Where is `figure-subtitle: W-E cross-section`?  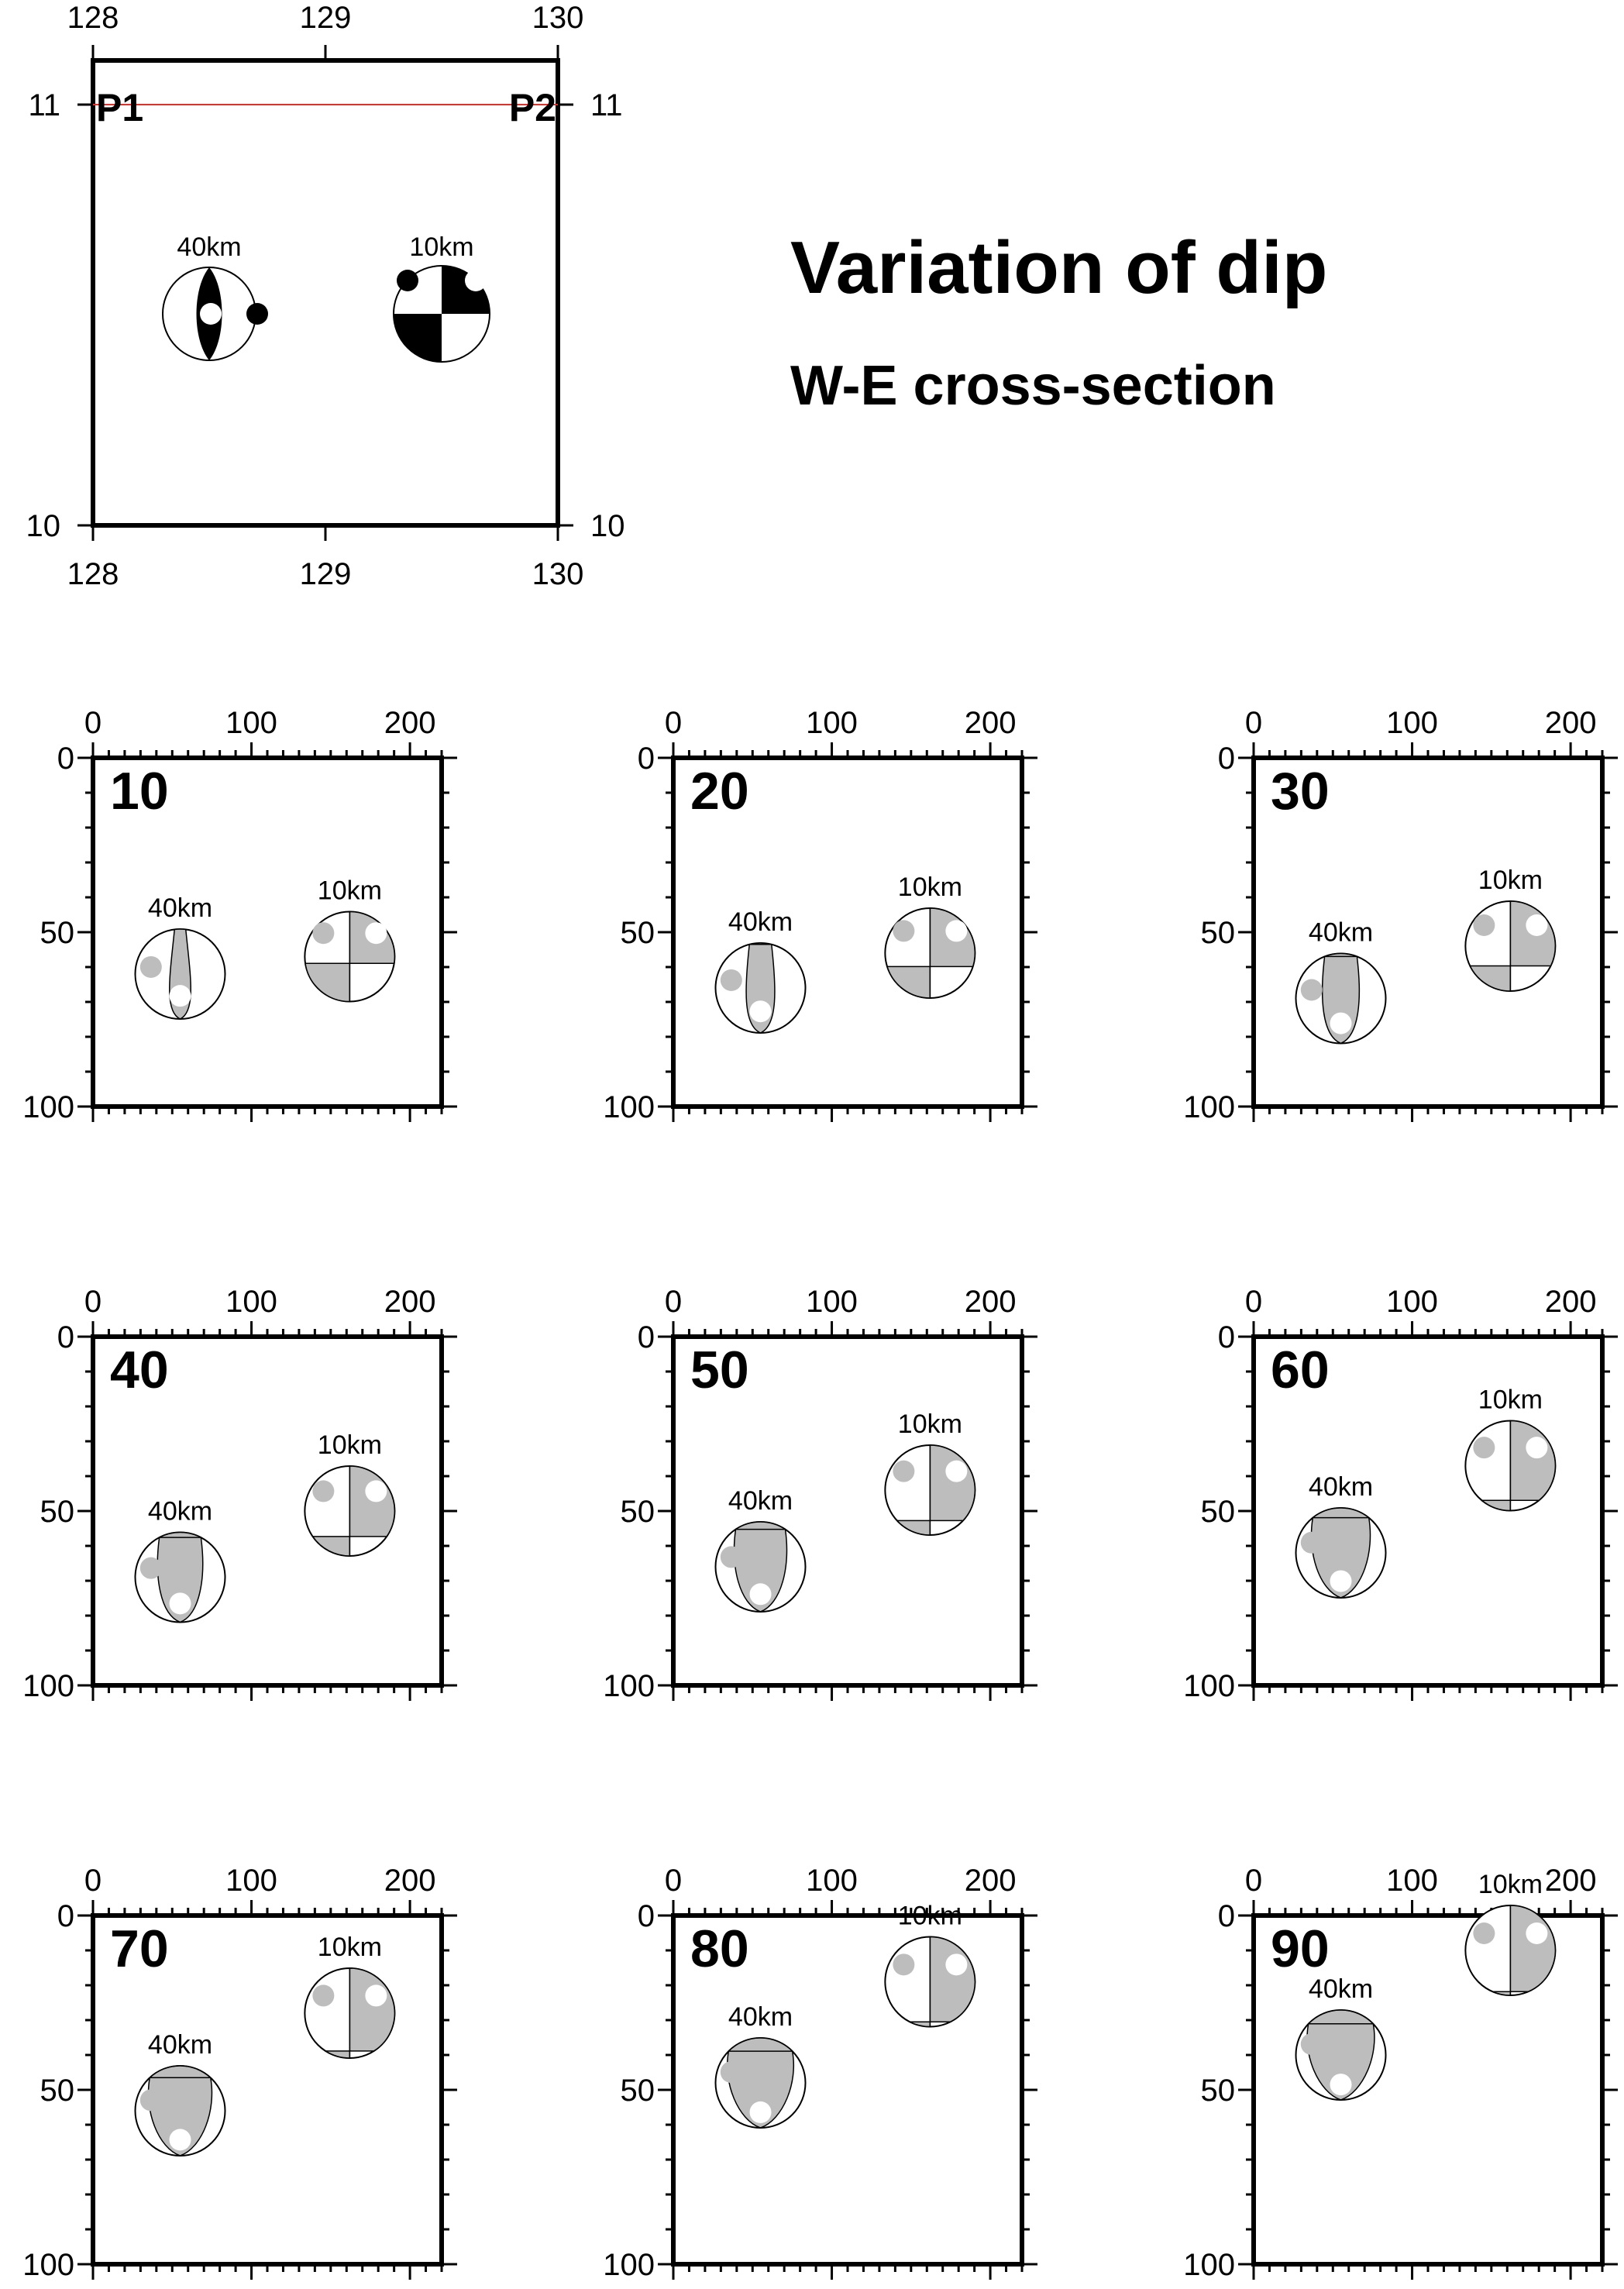 figure-subtitle: W-E cross-section is located at coordinates (1033, 386).